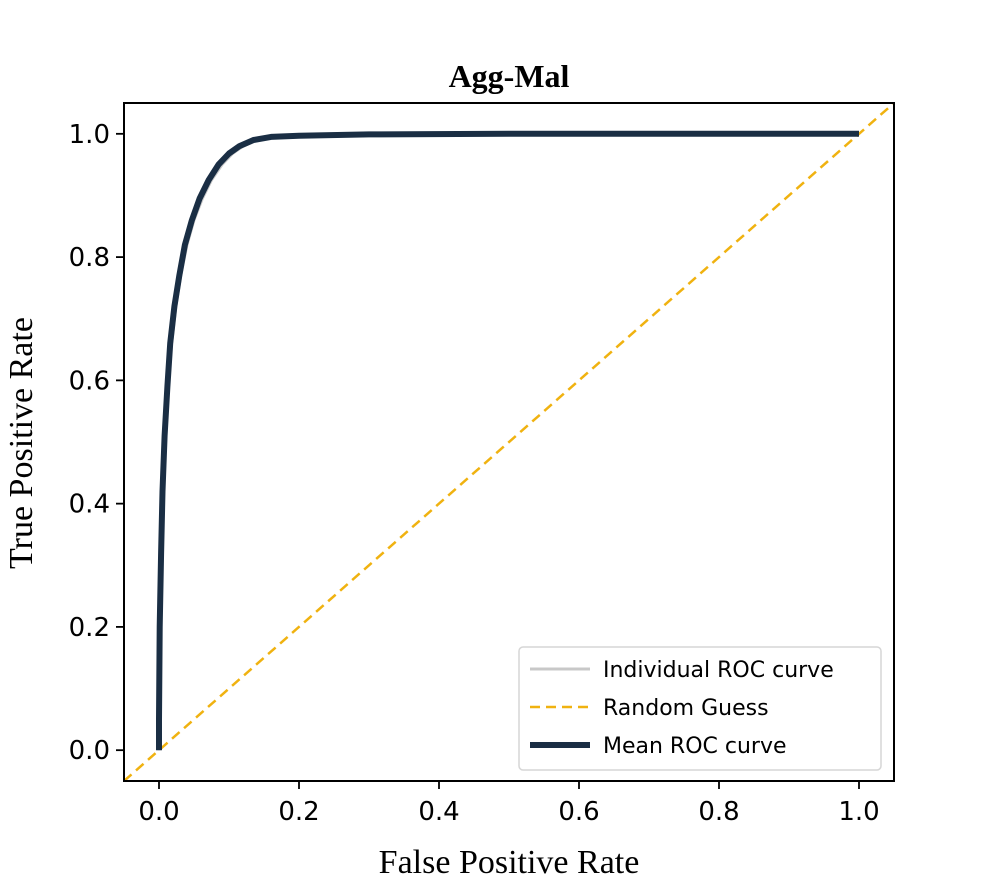 This screenshot has height=880, width=995. What do you see at coordinates (438, 812) in the screenshot?
I see `x-tick-label: 0.4` at bounding box center [438, 812].